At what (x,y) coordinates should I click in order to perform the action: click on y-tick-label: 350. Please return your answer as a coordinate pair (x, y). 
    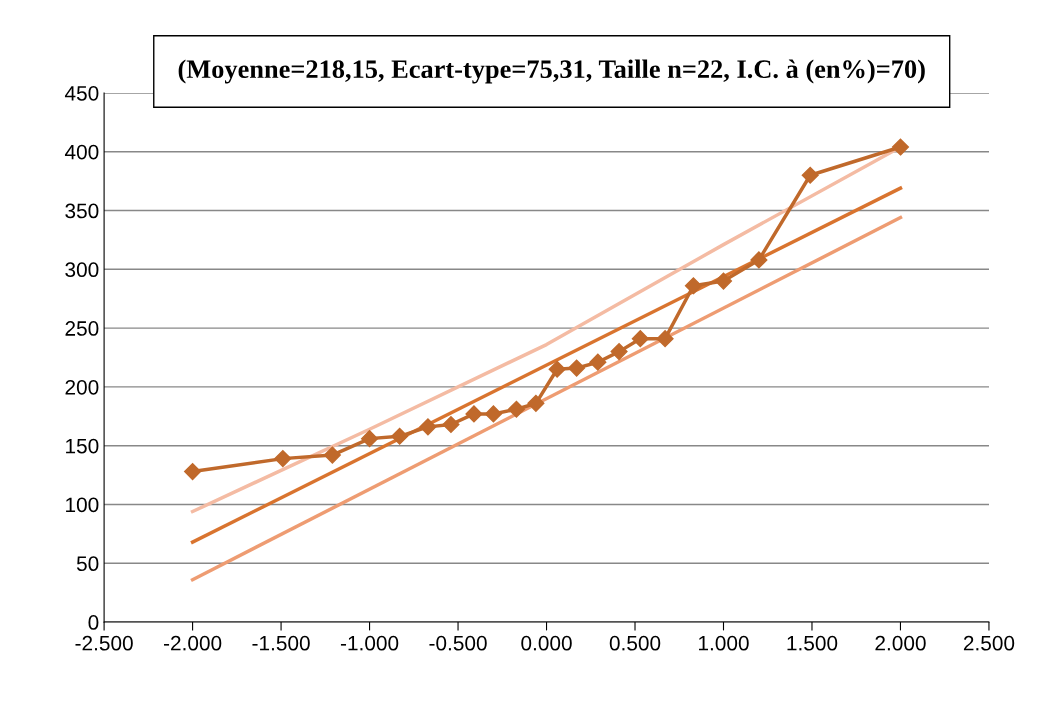
    Looking at the image, I should click on (82, 211).